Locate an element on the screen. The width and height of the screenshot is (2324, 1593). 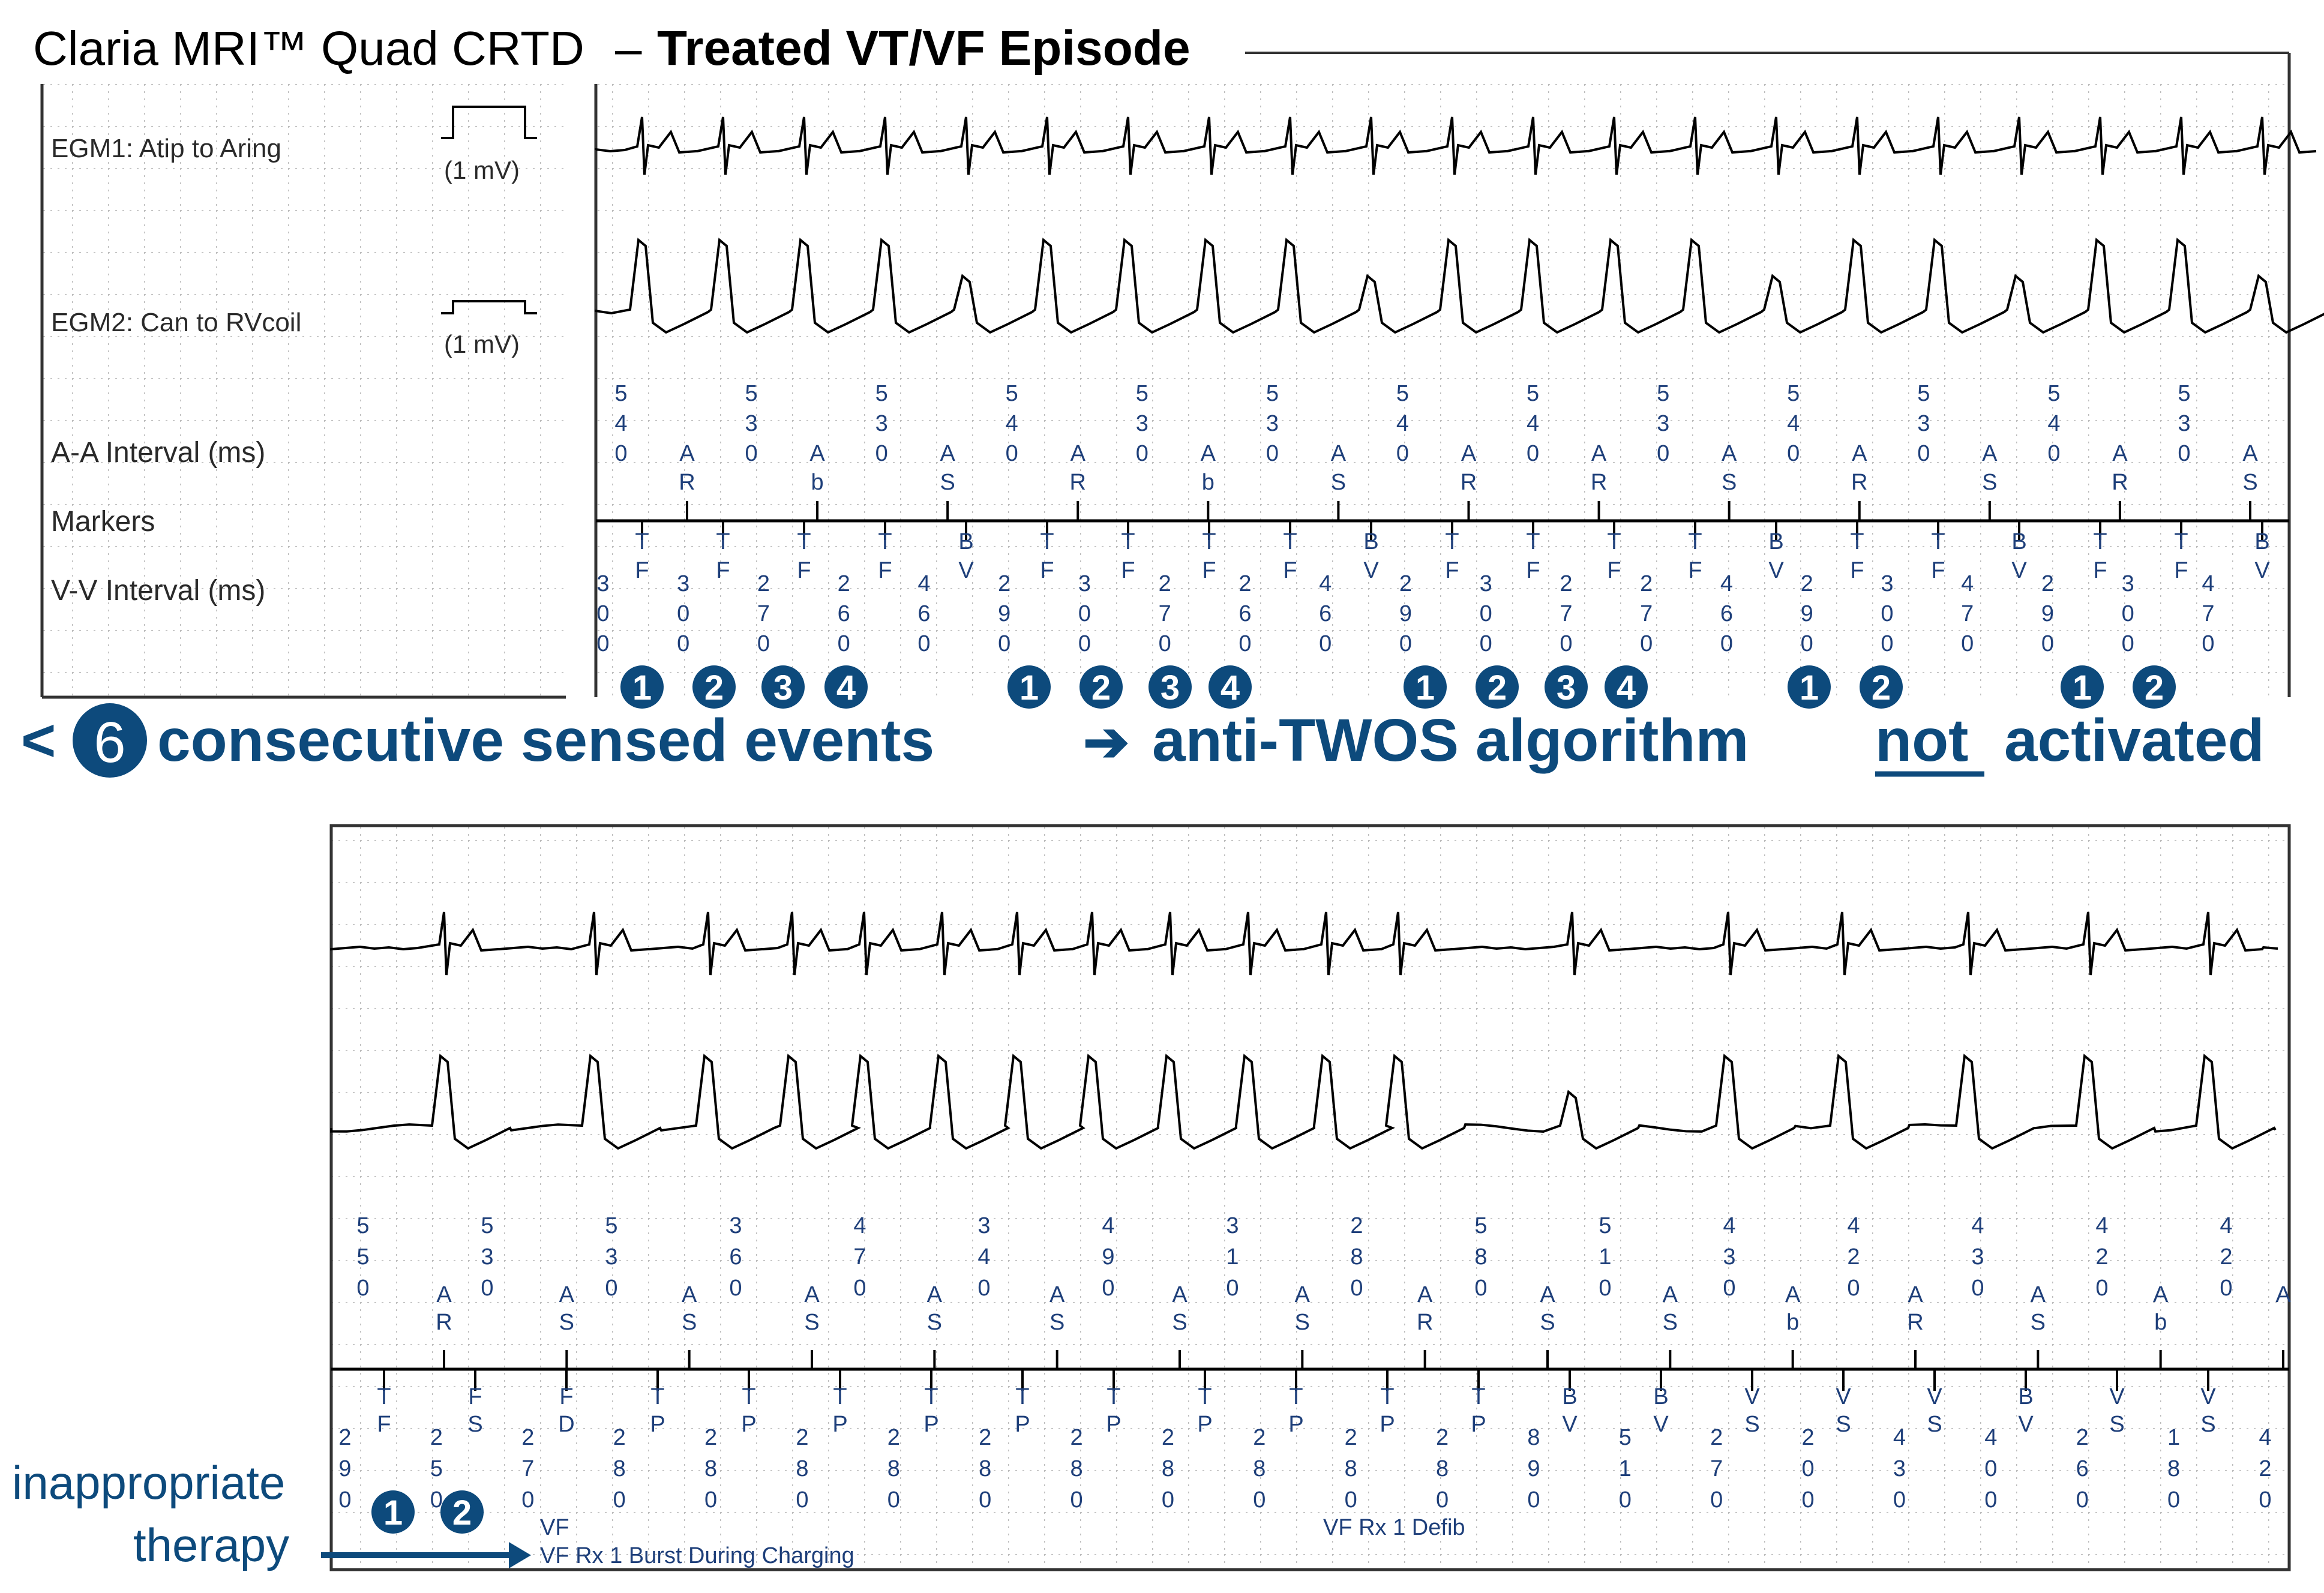
sense-counter: 3 is located at coordinates (1170, 688).